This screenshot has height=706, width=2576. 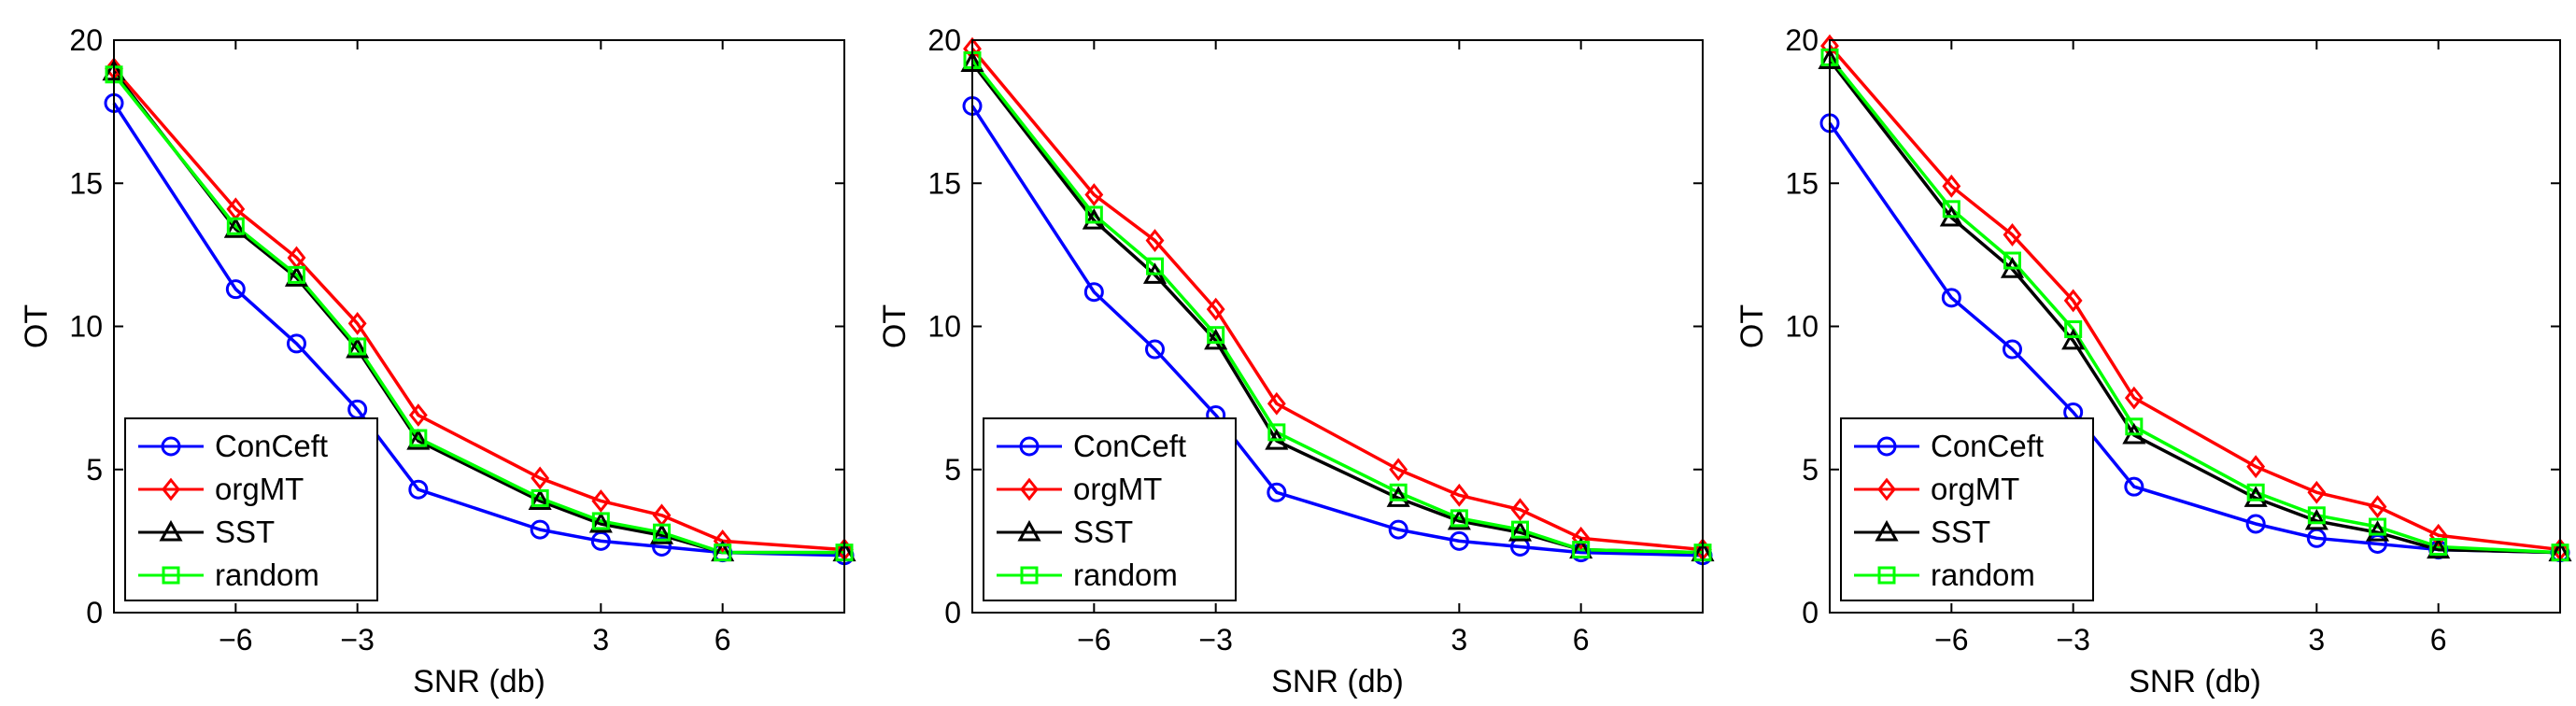 What do you see at coordinates (357, 640) in the screenshot?
I see `x-tick-label: −3` at bounding box center [357, 640].